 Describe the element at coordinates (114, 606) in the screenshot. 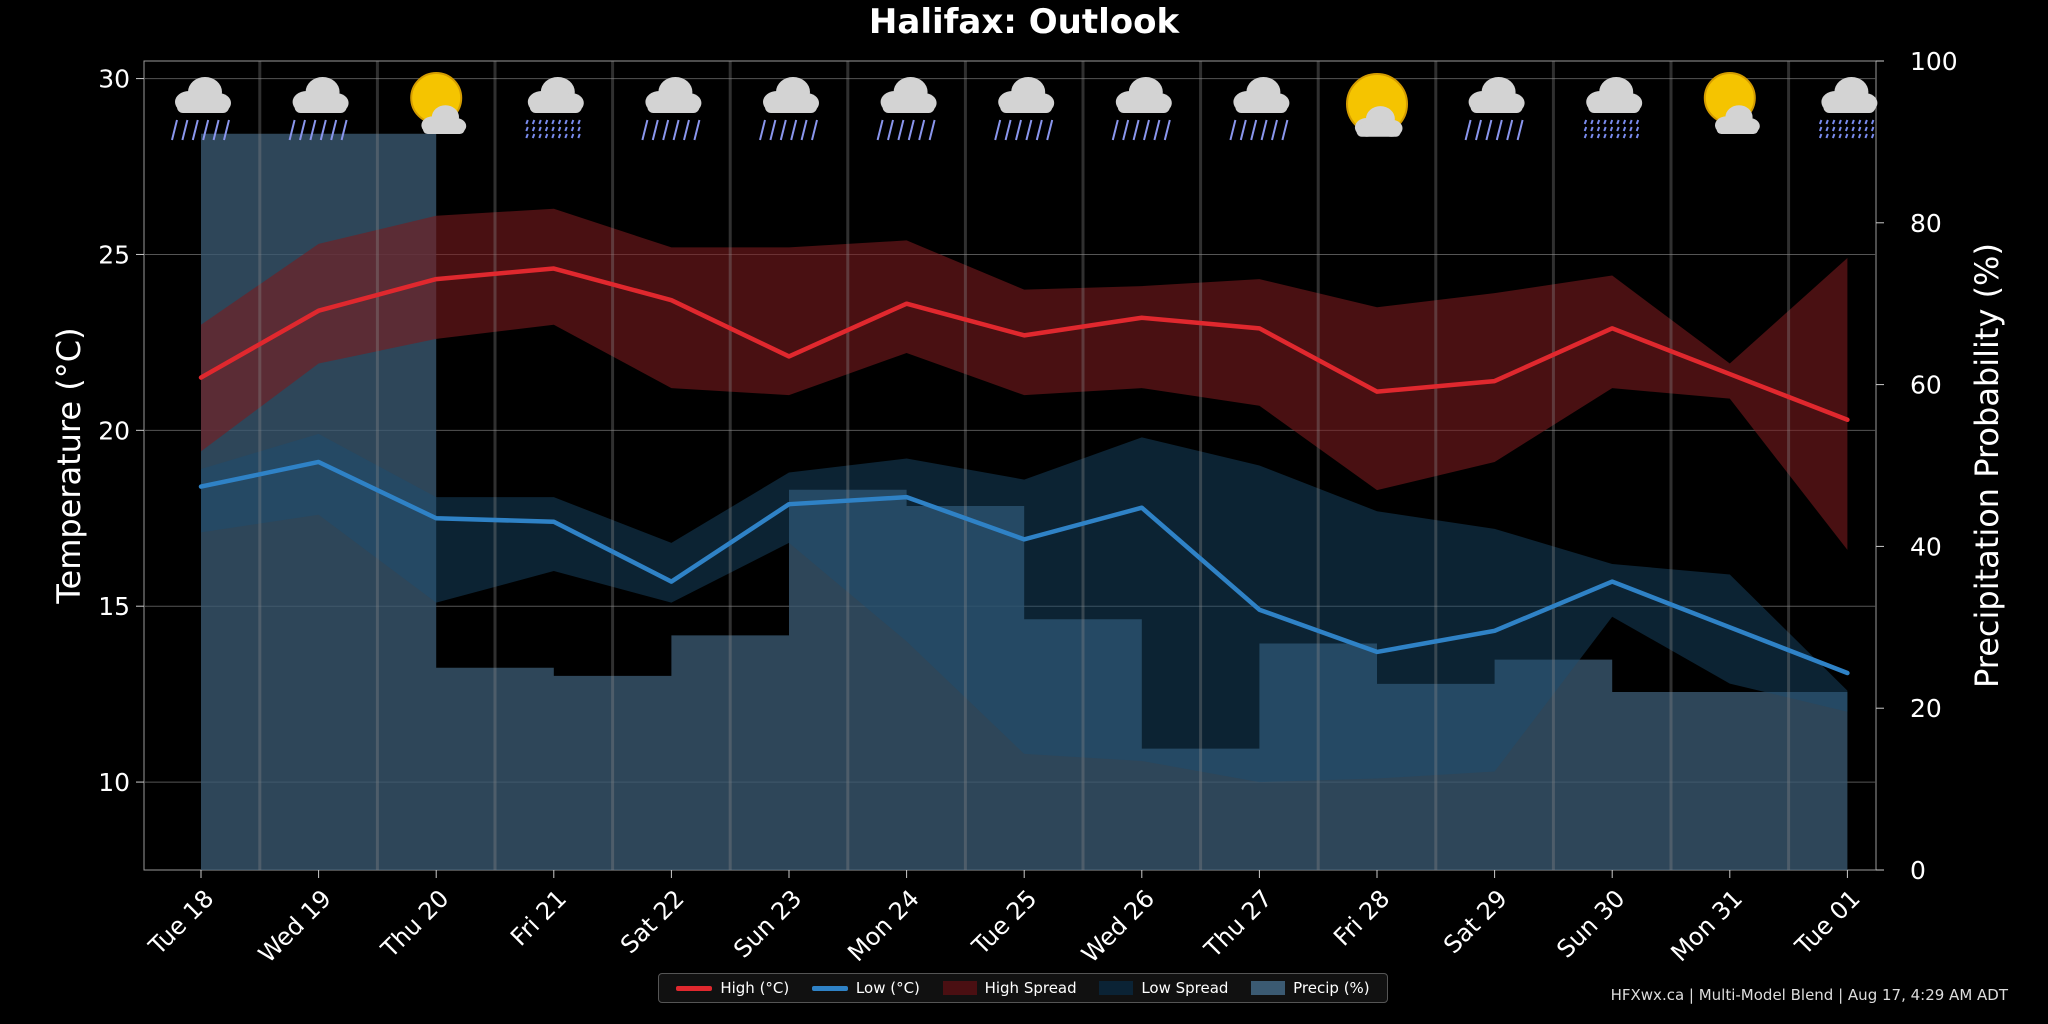

I see `y-tick-label: 15` at that location.